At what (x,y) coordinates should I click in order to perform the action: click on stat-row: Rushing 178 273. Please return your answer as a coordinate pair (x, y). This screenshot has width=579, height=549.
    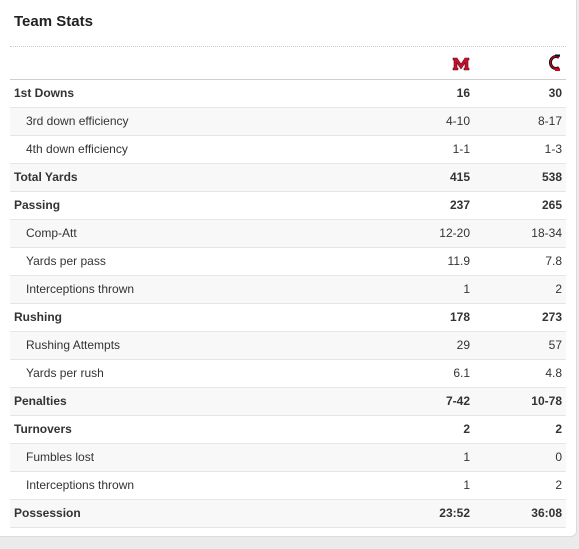
    Looking at the image, I should click on (288, 317).